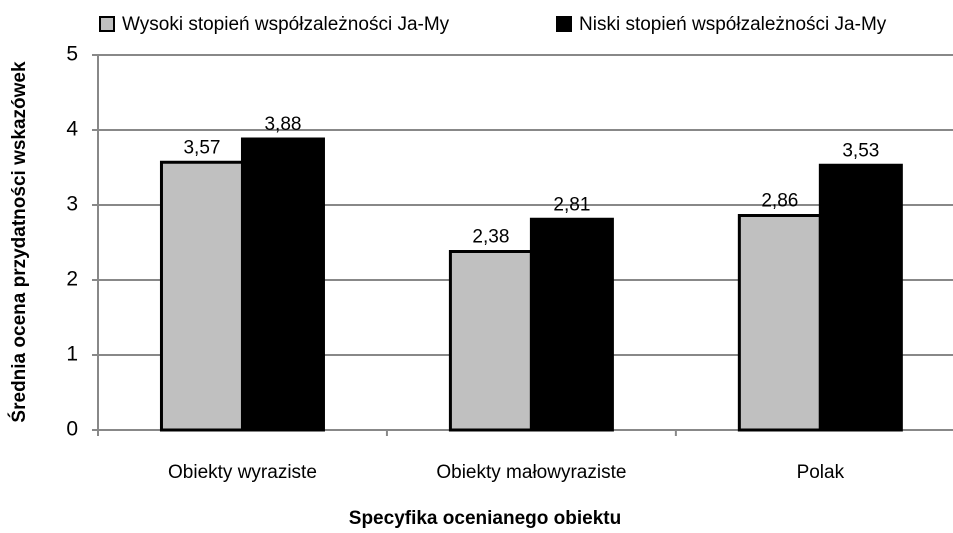 This screenshot has width=953, height=533. What do you see at coordinates (201, 147) in the screenshot?
I see `data-label: 3,57` at bounding box center [201, 147].